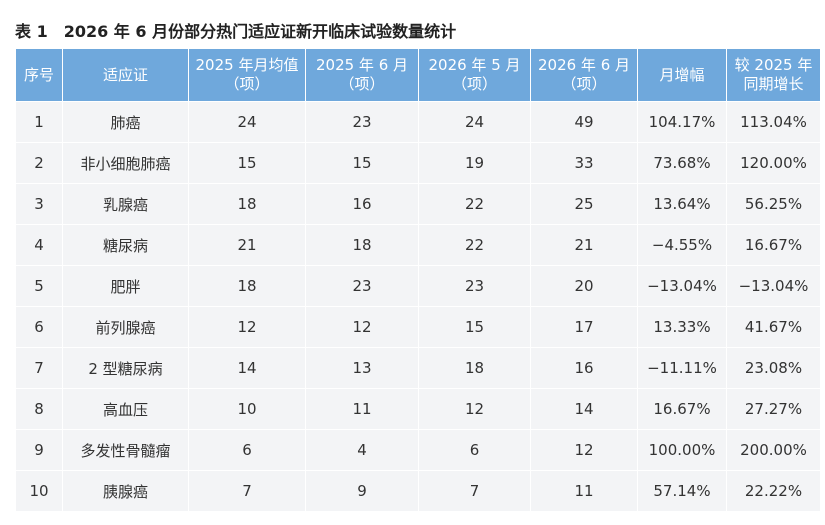 The width and height of the screenshot is (825, 525). I want to click on table-cell: 8, so click(39, 409).